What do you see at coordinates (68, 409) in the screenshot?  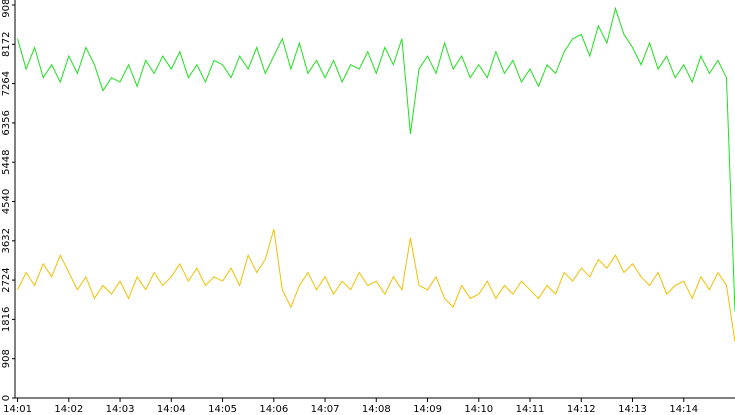 I see `x-tick-label: 14:02` at bounding box center [68, 409].